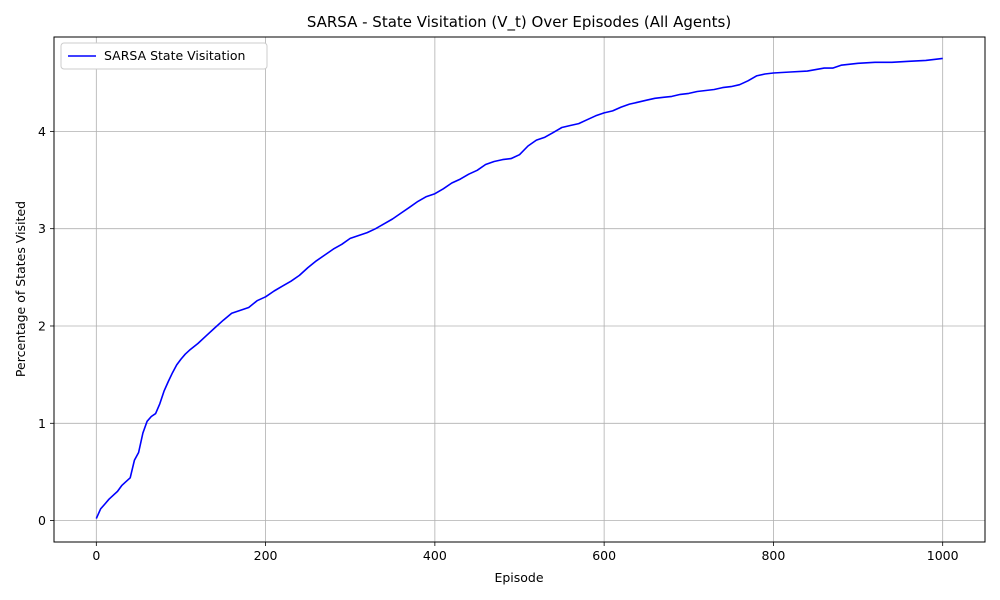 The image size is (1000, 600). What do you see at coordinates (518, 577) in the screenshot?
I see `x-axis-label: Episode` at bounding box center [518, 577].